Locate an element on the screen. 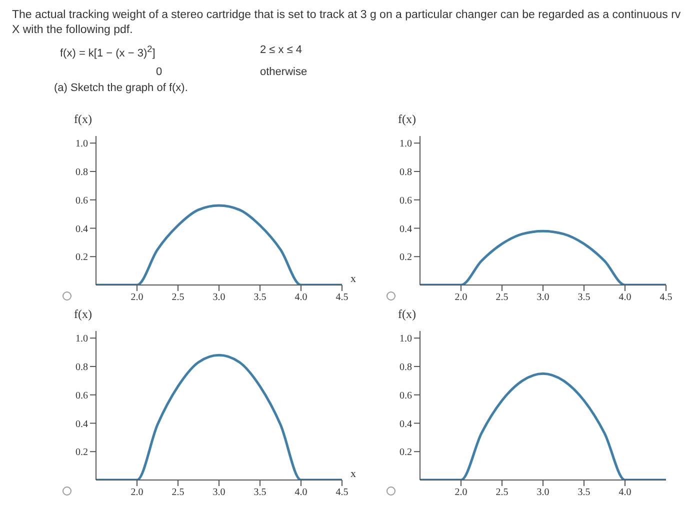 The width and height of the screenshot is (700, 507). text: 2 ≤ x ≤ 4 is located at coordinates (282, 51).